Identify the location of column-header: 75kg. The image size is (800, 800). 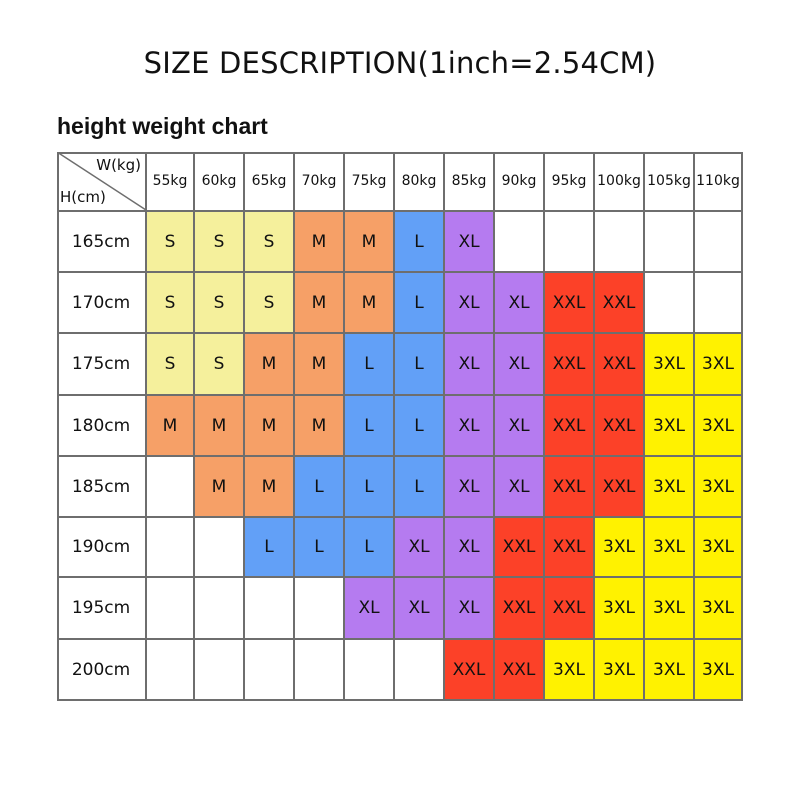
(370, 182).